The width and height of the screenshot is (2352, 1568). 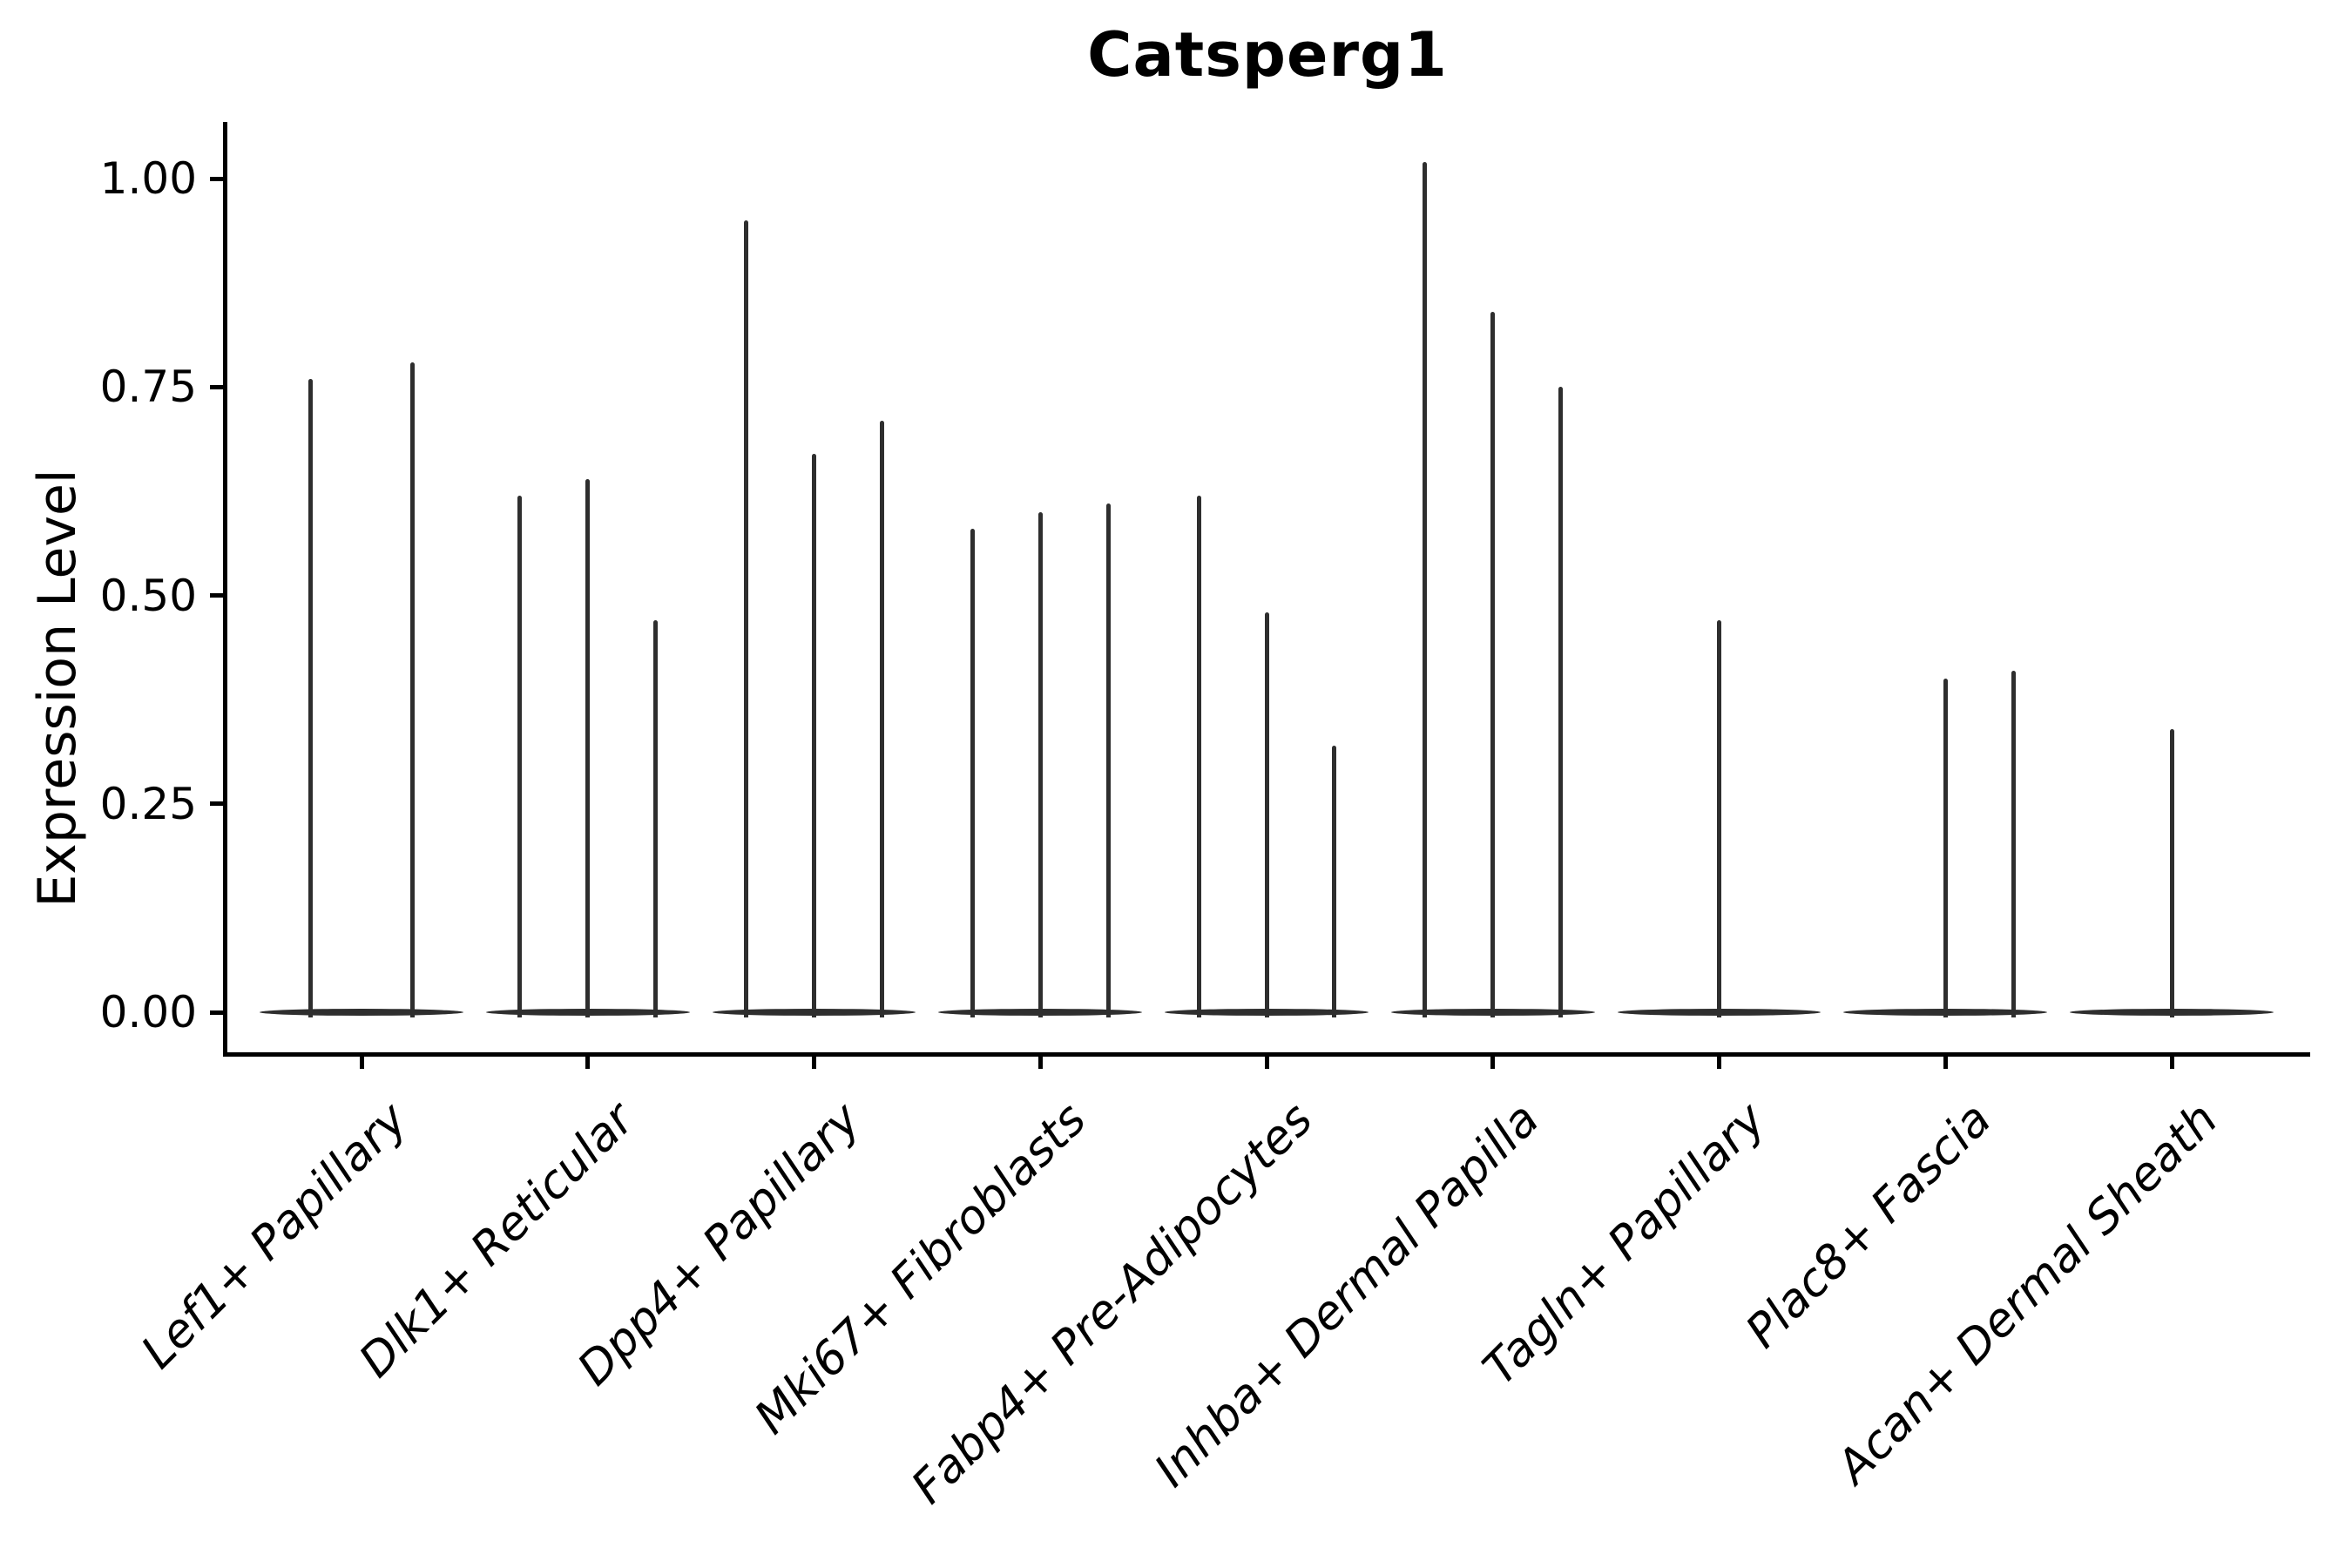 I want to click on y-tick-label: 0.50, so click(x=148, y=595).